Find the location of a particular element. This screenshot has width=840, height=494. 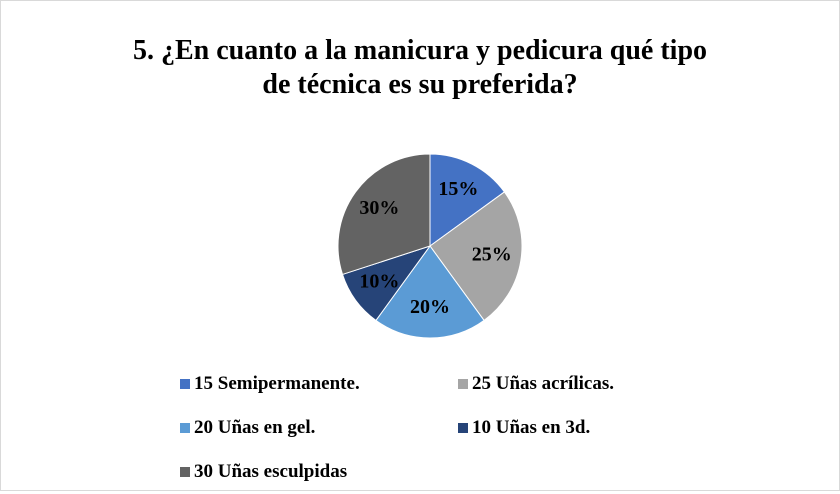

legend-item: 30 Uñas esculpidas is located at coordinates (319, 472).